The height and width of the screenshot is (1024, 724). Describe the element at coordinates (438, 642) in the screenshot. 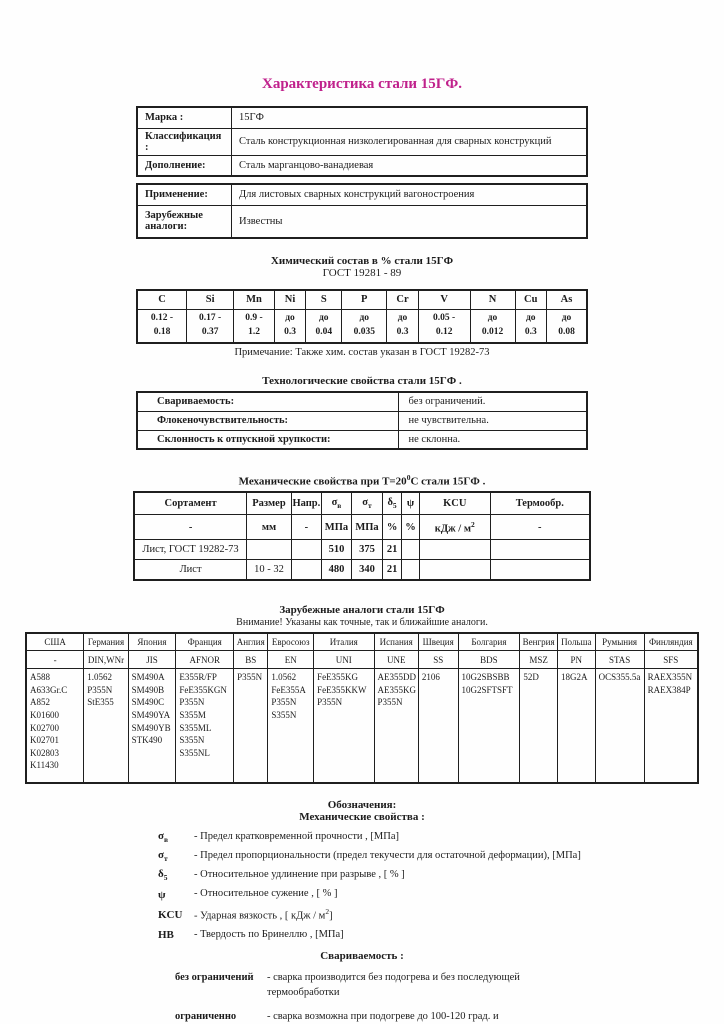

I see `analogs-country-cell: Швеция` at that location.